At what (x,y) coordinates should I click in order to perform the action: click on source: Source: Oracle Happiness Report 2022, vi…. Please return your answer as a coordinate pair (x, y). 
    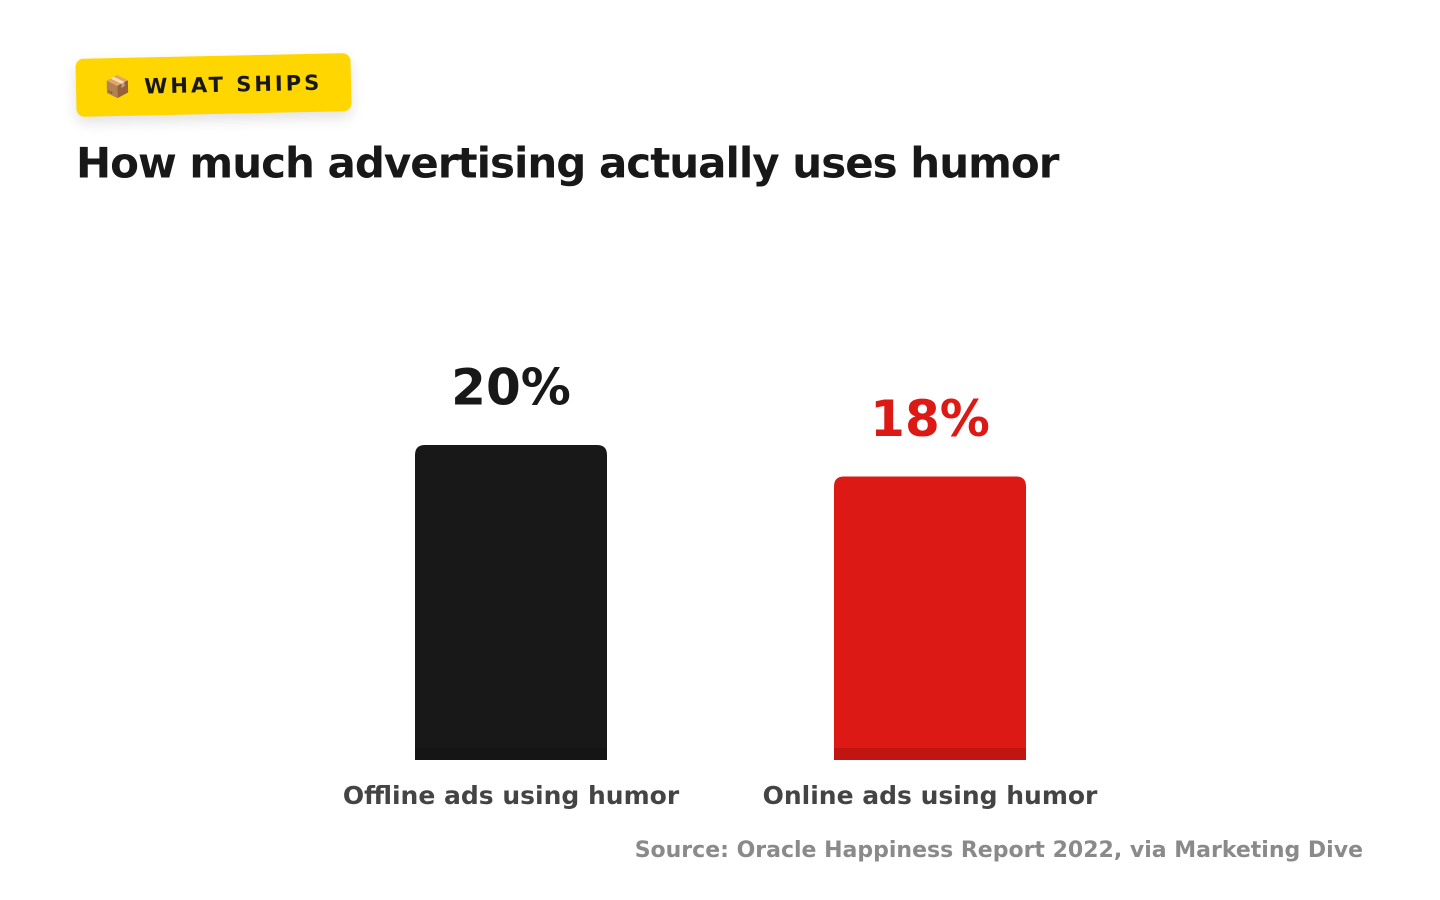
    Looking at the image, I should click on (999, 850).